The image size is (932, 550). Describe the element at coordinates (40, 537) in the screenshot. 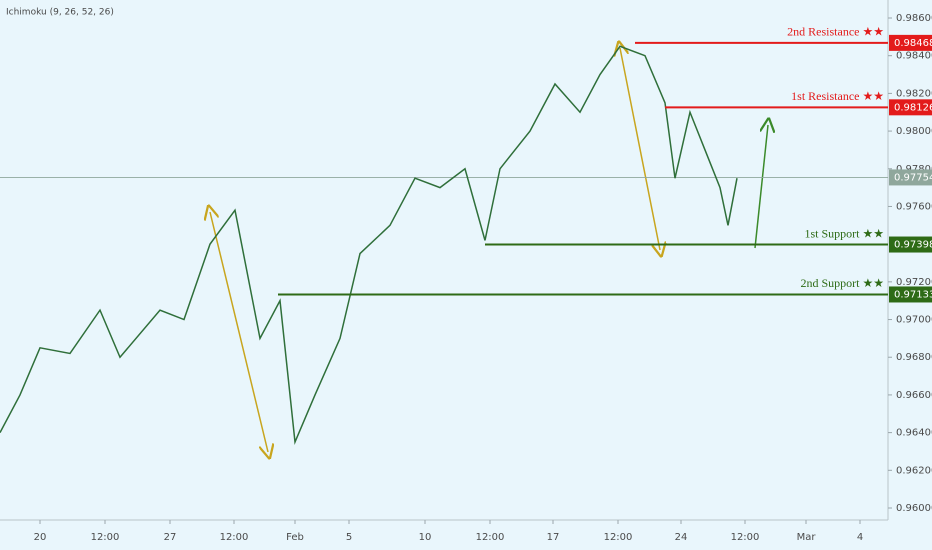

I see `x-tick-label: 20` at that location.